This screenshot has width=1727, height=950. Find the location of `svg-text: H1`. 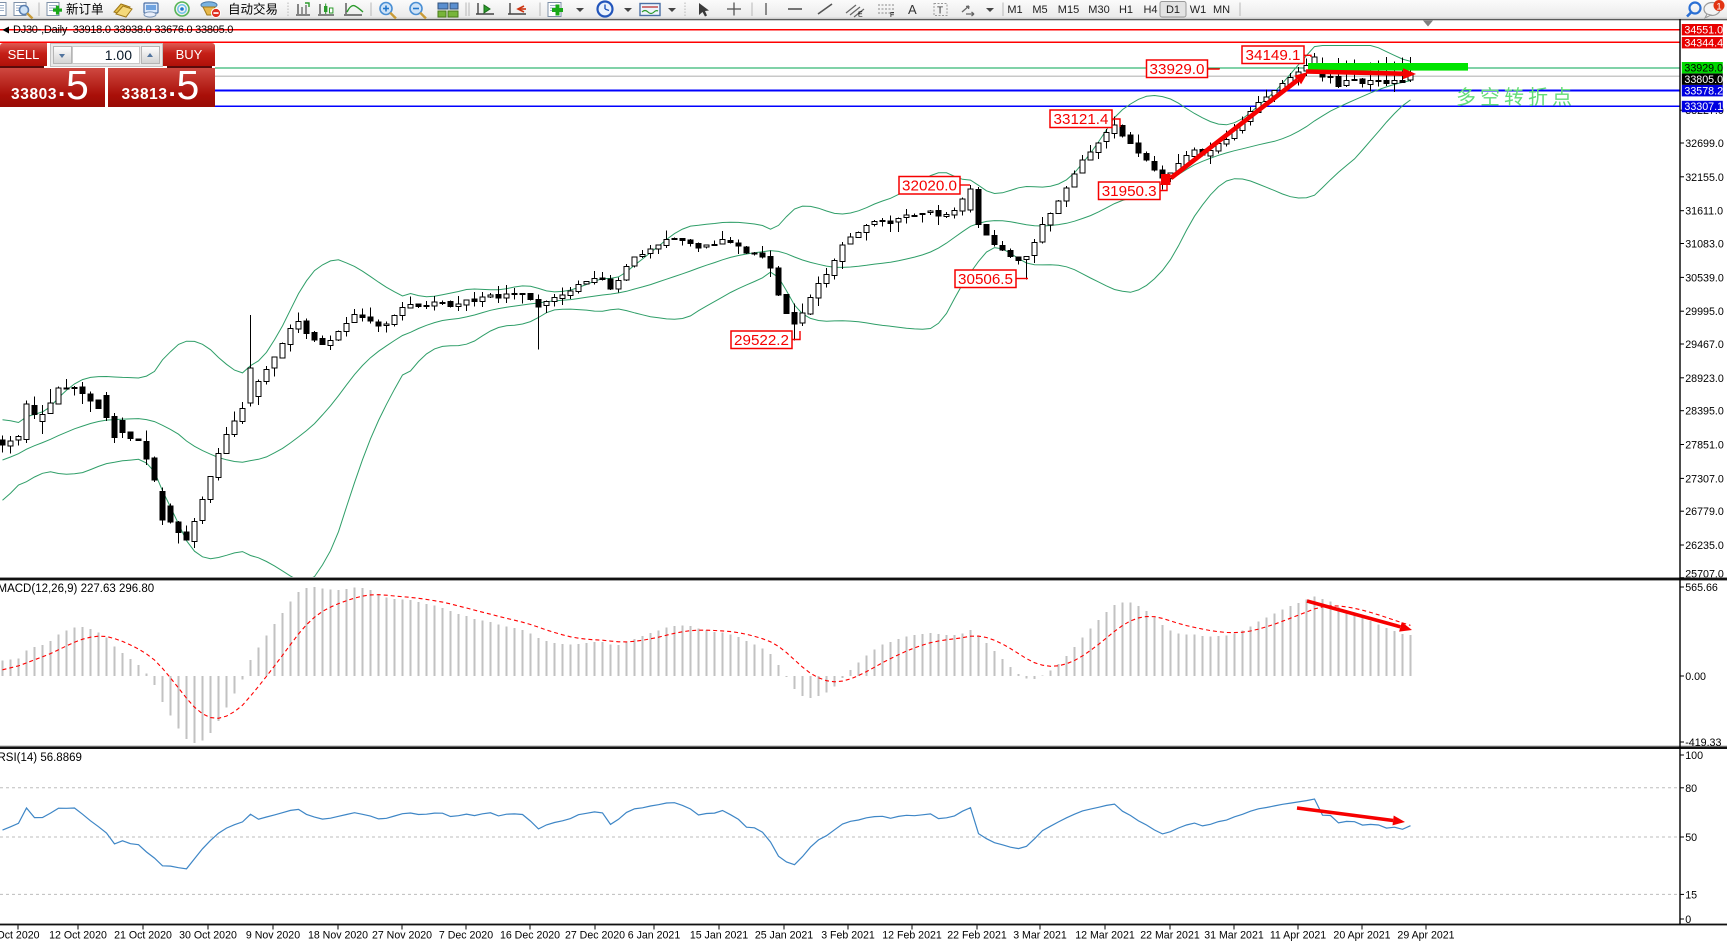

svg-text: H1 is located at coordinates (1126, 10).